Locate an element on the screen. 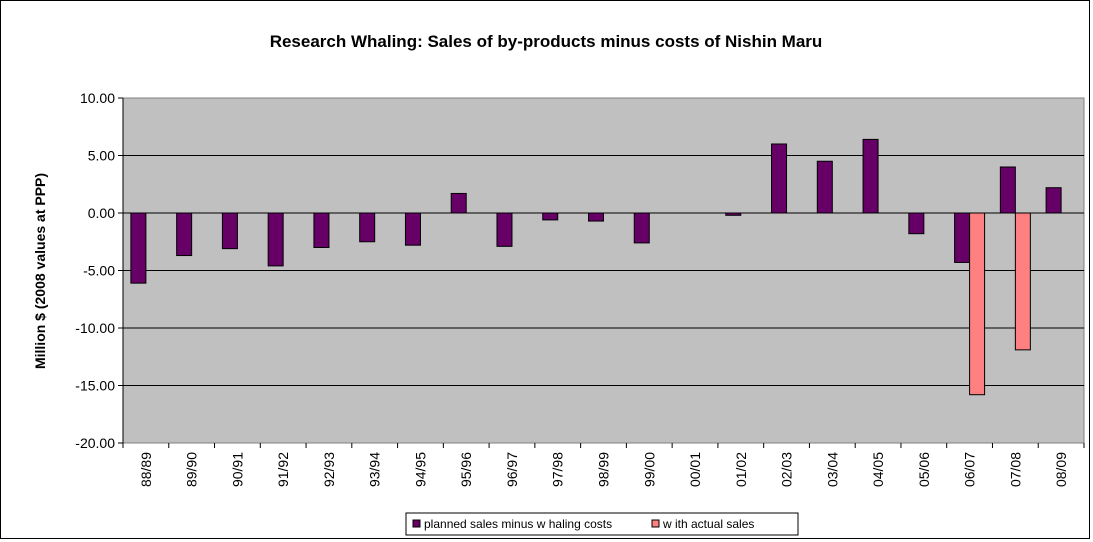 The width and height of the screenshot is (1093, 542). x-tick-label: 02/03 is located at coordinates (787, 469).